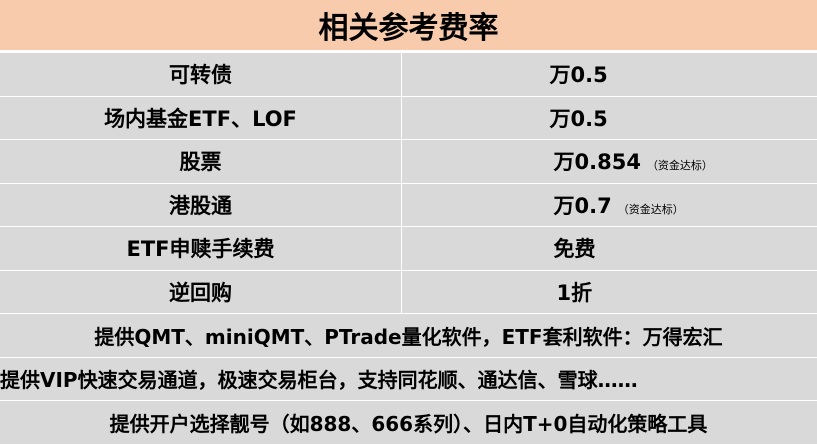  I want to click on note-text: 提供开户选择靓号（如888、666系列）、日内T+0自动化策略工具, so click(408, 423).